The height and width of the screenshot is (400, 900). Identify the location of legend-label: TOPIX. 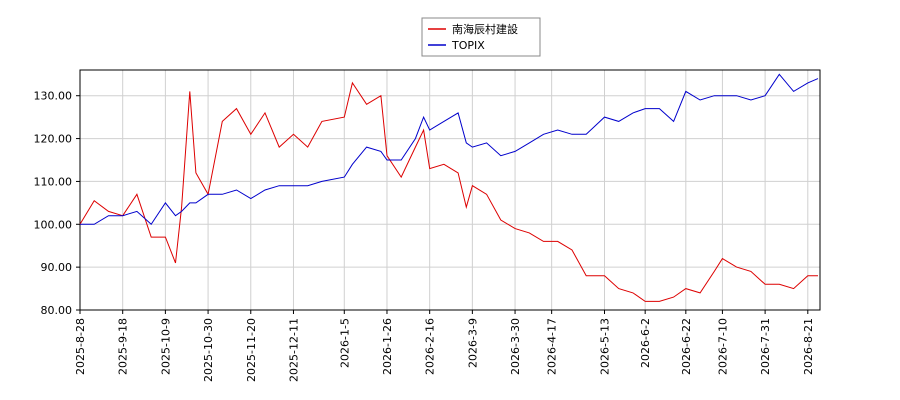
(468, 45).